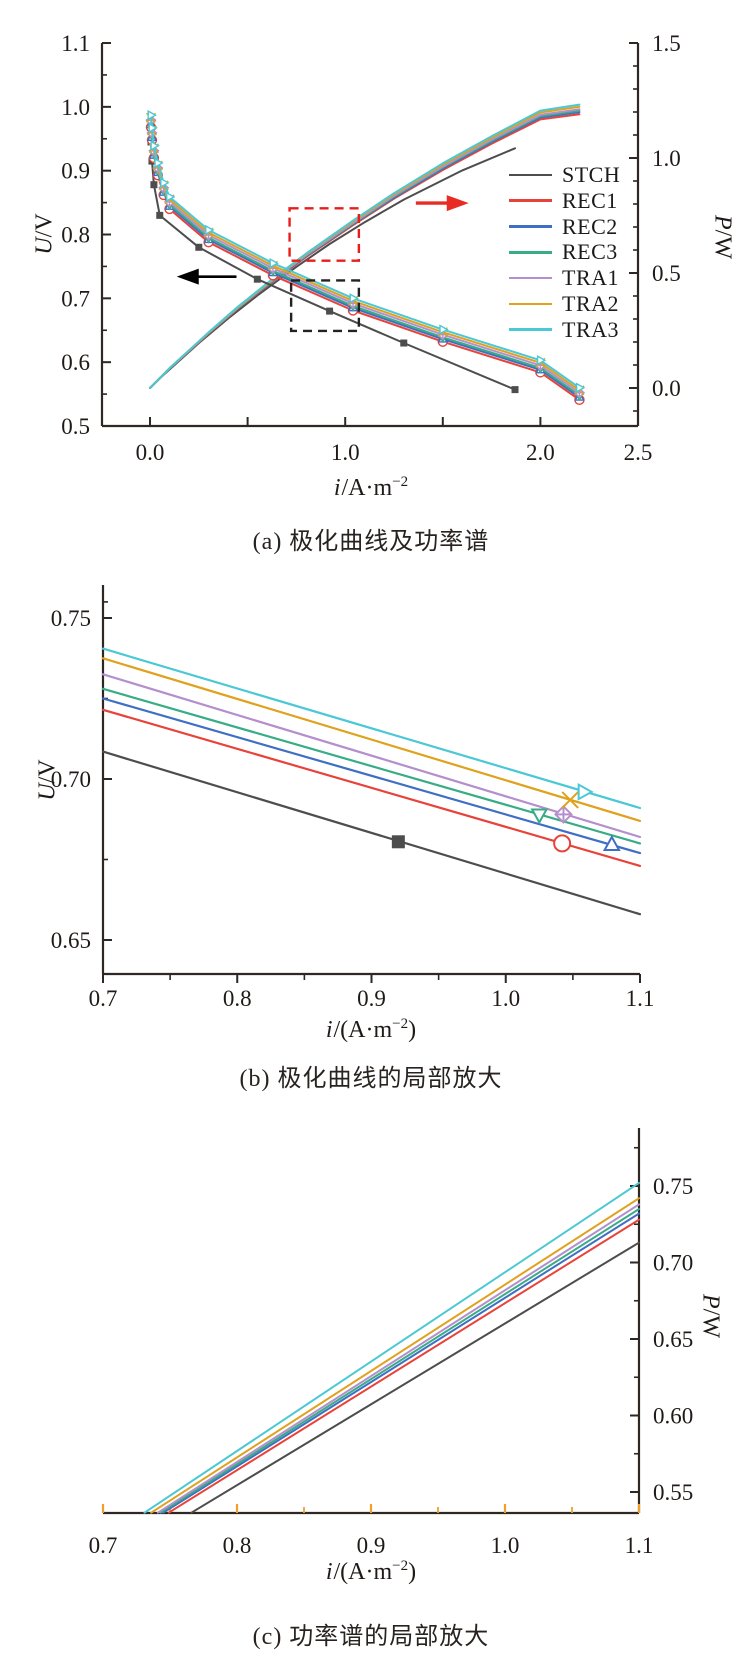 This screenshot has height=1659, width=752. Describe the element at coordinates (44, 234) in the screenshot. I see `chart-a-y-left-title: U/V` at that location.